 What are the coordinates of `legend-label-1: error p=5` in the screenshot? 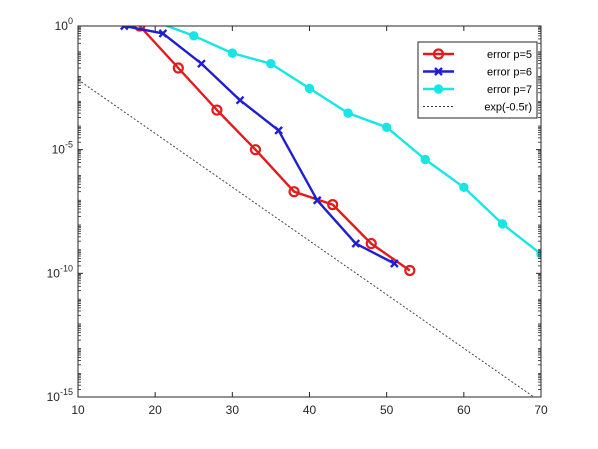 It's located at (509, 55).